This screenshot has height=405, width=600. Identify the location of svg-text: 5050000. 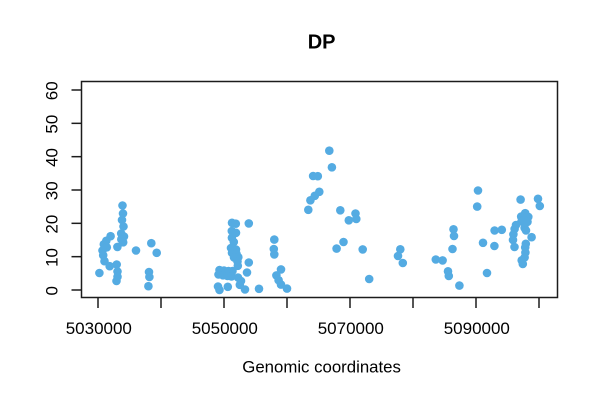
(225, 328).